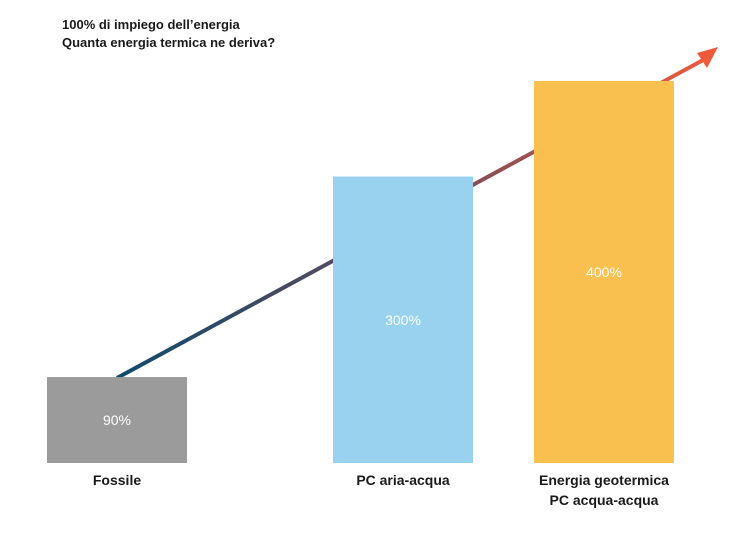 This screenshot has height=553, width=750. Describe the element at coordinates (403, 480) in the screenshot. I see `category-label-2: PC aria-acqua` at that location.